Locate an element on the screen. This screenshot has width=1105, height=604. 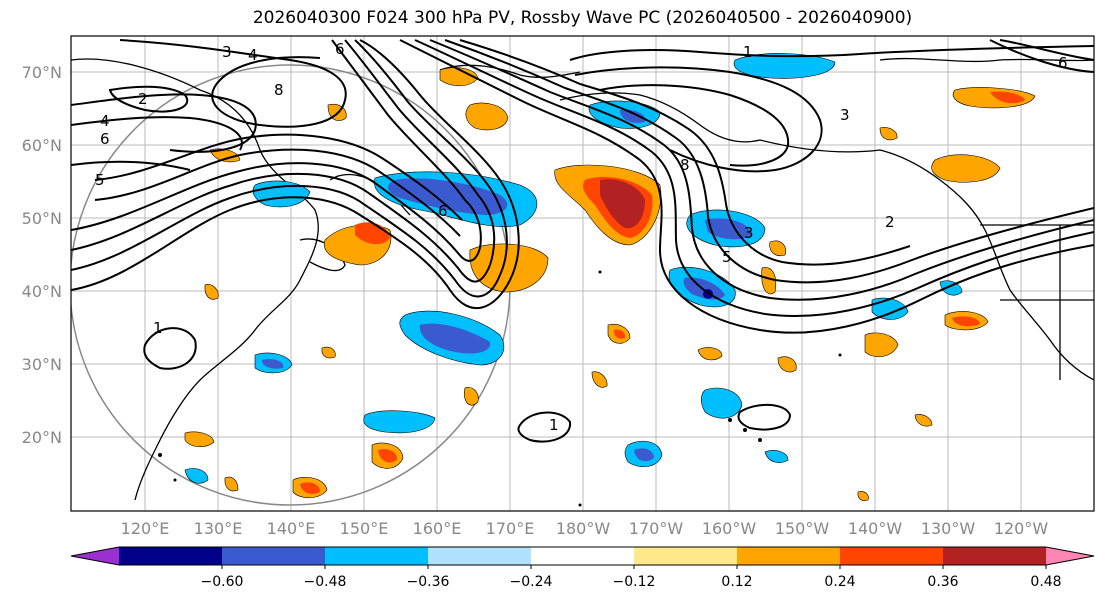
lat-label: 20°N is located at coordinates (42, 437).